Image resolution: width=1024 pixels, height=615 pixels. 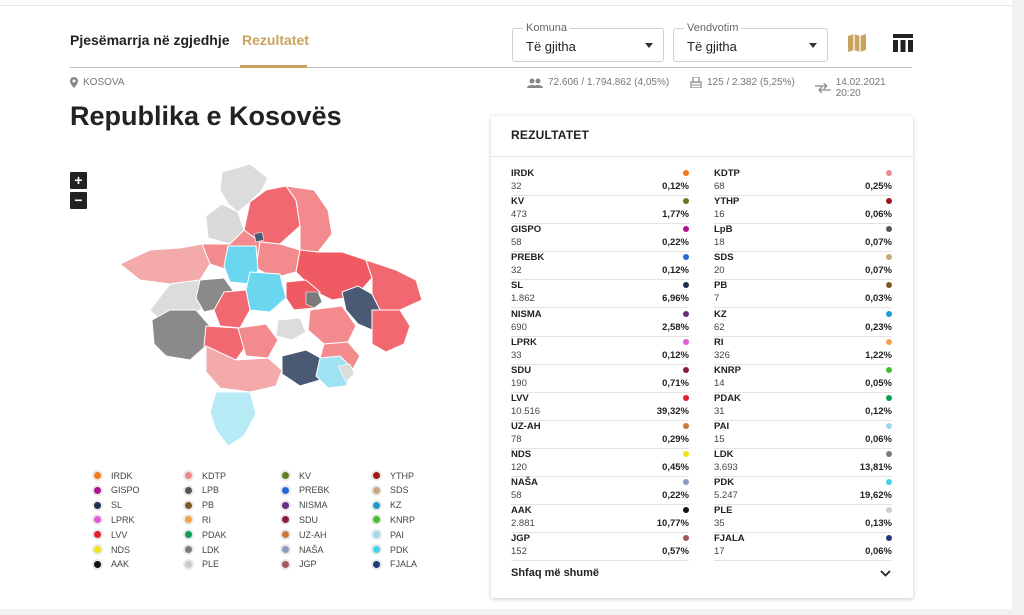 I want to click on stations-value: 125 / 2.382 (5,25%), so click(x=751, y=82).